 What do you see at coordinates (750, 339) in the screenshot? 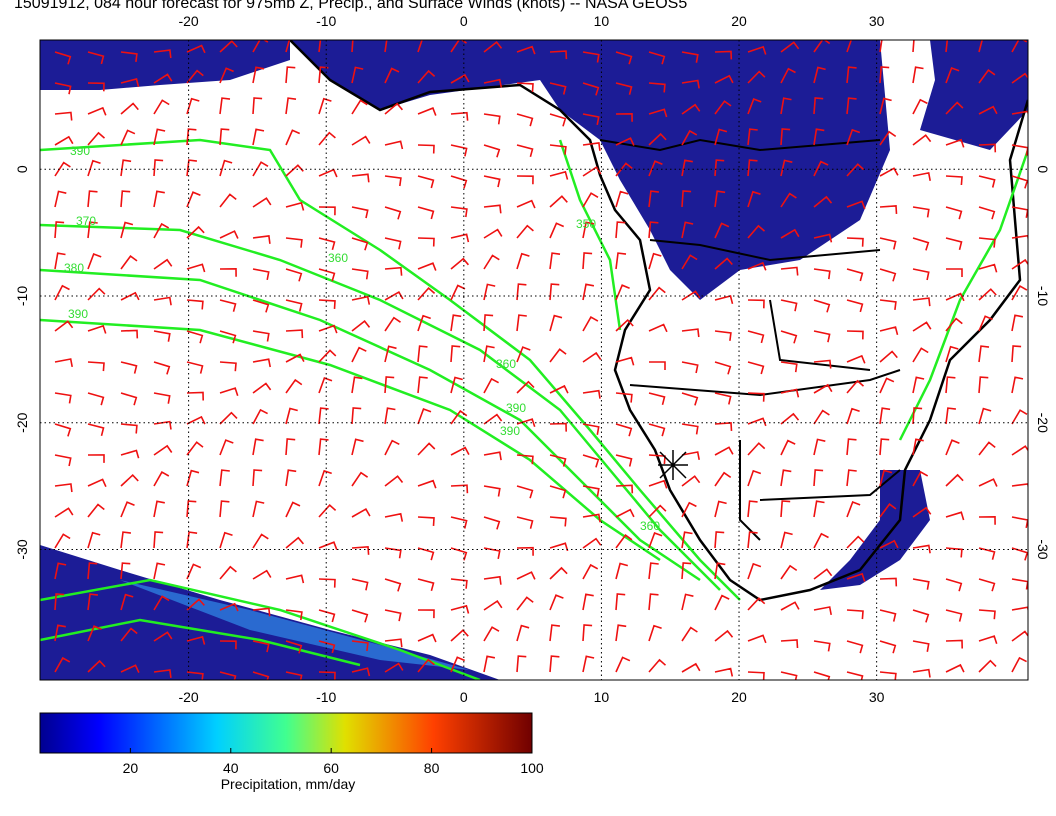
I see `border` at bounding box center [750, 339].